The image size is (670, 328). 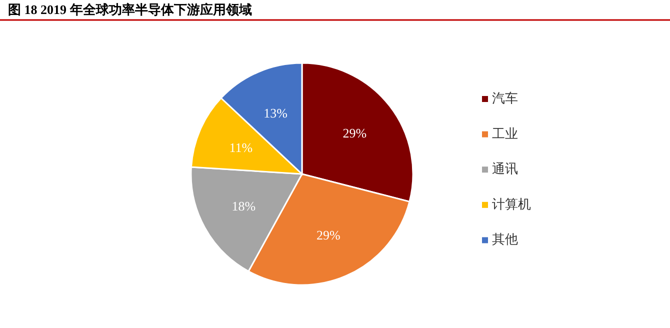 I want to click on legend-label: 工业, so click(x=505, y=134).